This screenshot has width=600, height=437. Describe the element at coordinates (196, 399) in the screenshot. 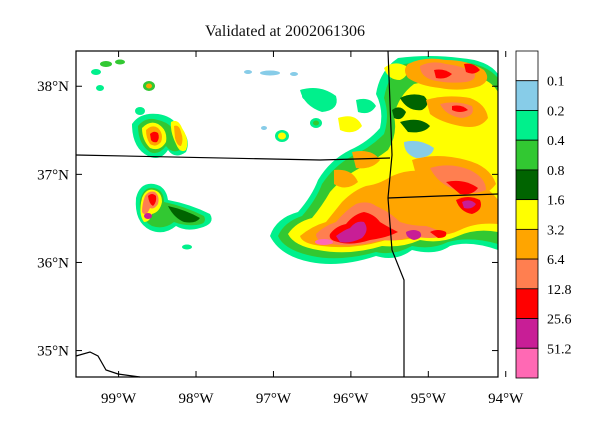

I see `lon-tick-label: 98°W` at that location.